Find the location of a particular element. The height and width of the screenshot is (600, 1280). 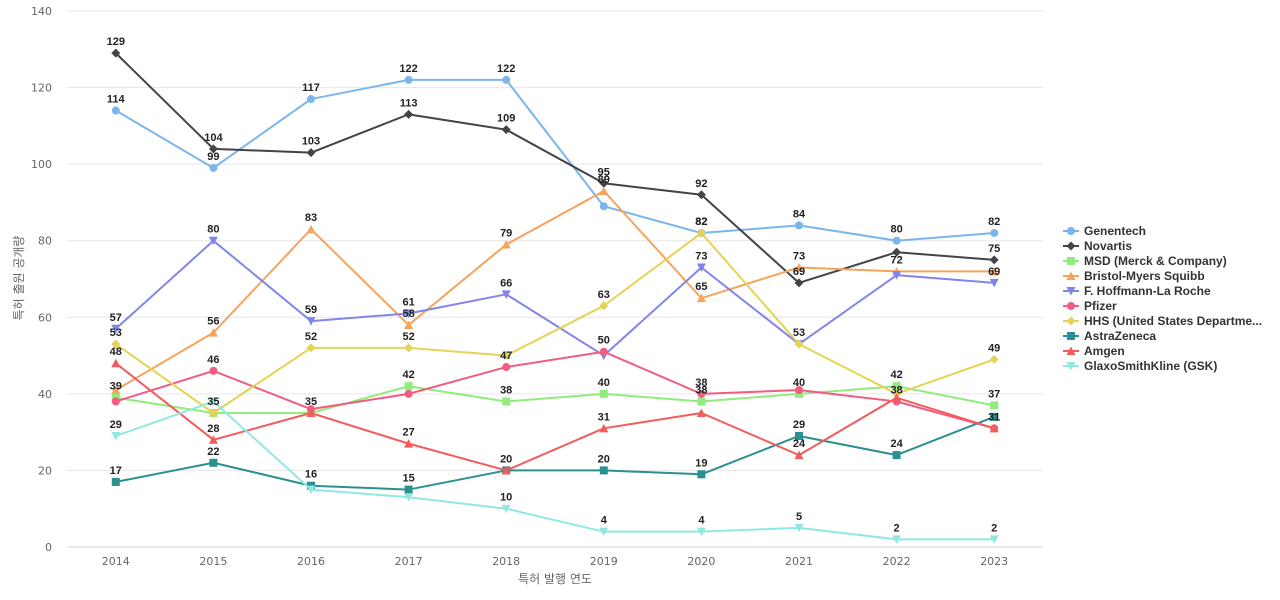

legend-item: Pfizer is located at coordinates (1090, 306).